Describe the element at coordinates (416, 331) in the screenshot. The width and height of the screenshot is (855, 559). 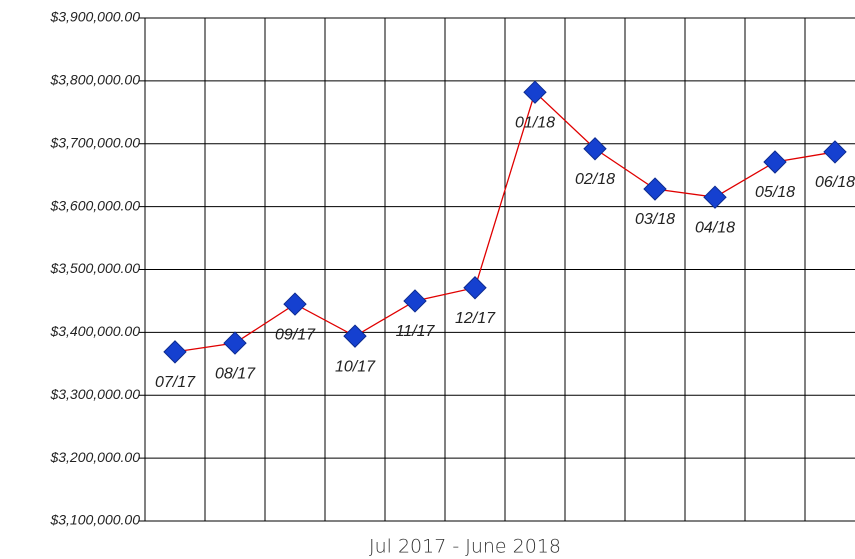
I see `data-label: 11/17` at that location.